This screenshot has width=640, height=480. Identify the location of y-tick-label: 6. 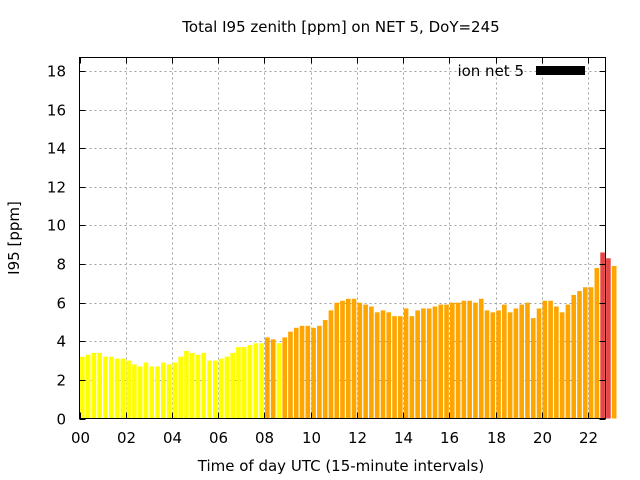
(61, 304).